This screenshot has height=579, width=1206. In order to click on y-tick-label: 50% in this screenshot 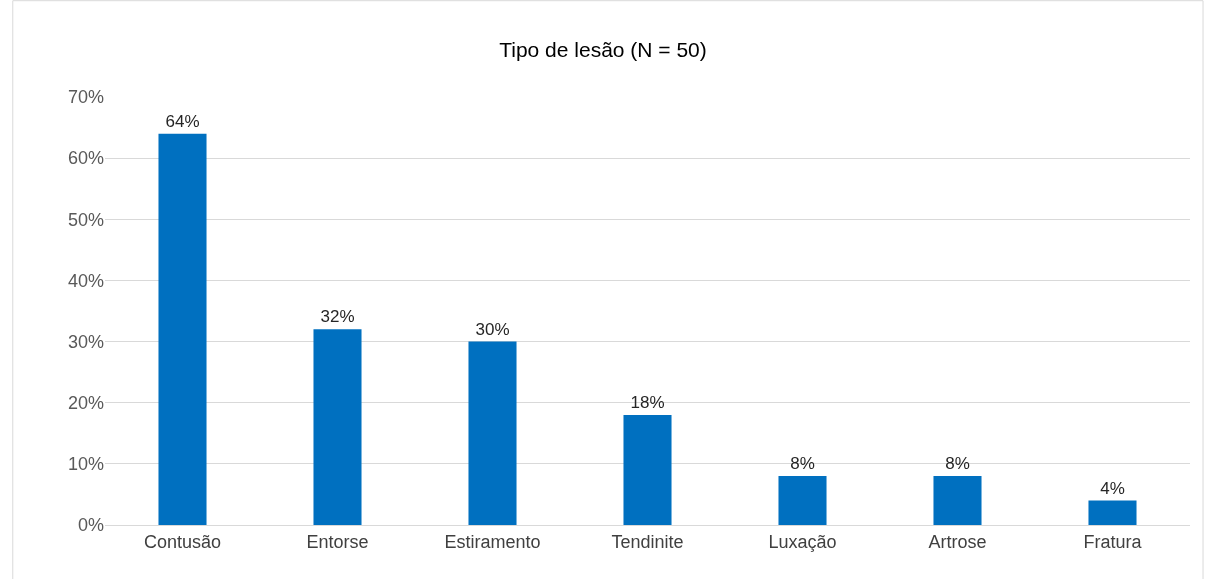, I will do `click(85, 219)`.